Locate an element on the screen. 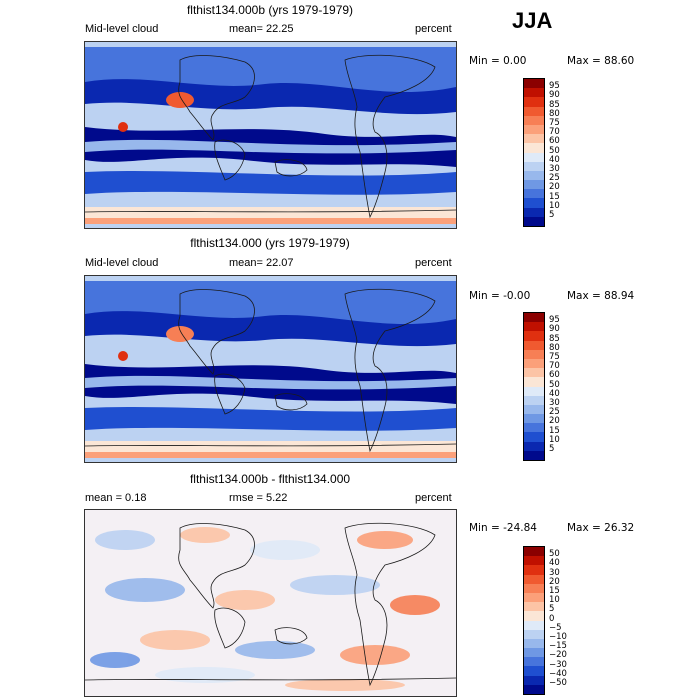 This screenshot has width=700, height=700. panel3-coastlines is located at coordinates (270, 604).